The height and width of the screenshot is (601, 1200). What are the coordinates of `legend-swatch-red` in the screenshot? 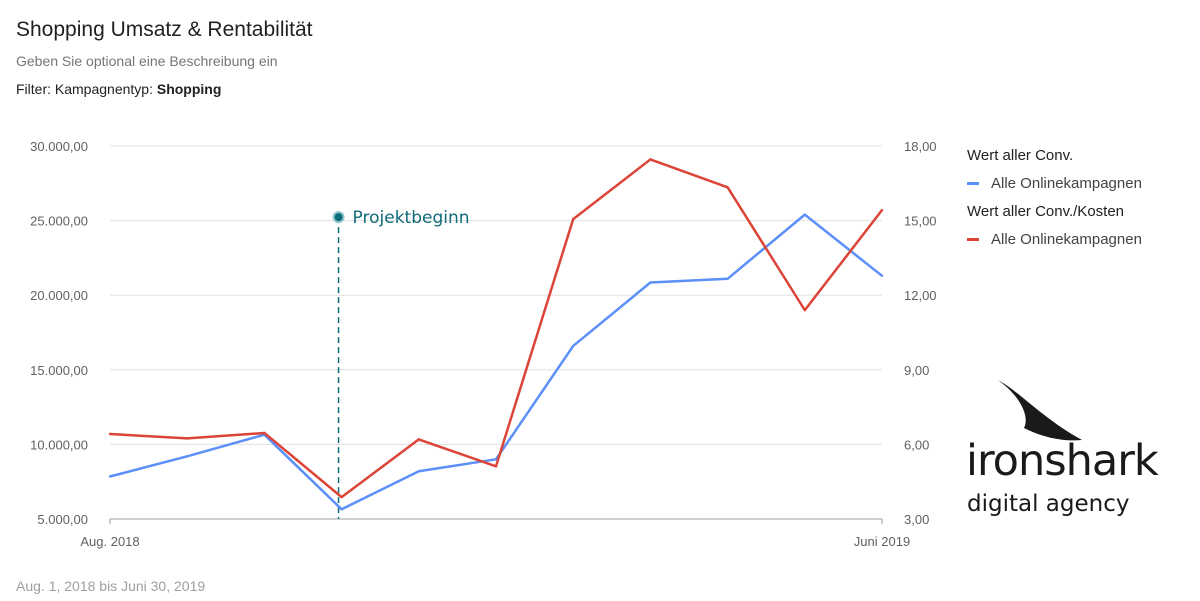 It's located at (973, 239).